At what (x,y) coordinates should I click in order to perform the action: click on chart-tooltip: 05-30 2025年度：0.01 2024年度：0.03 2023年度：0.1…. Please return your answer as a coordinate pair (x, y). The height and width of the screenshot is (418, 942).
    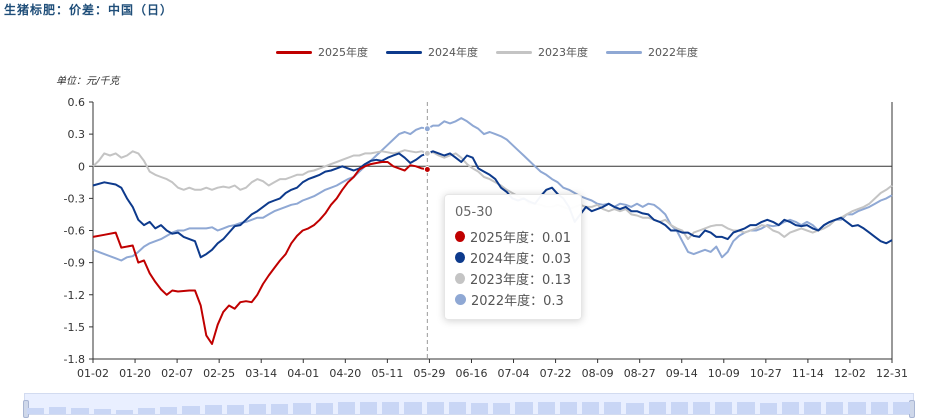
    Looking at the image, I should click on (513, 257).